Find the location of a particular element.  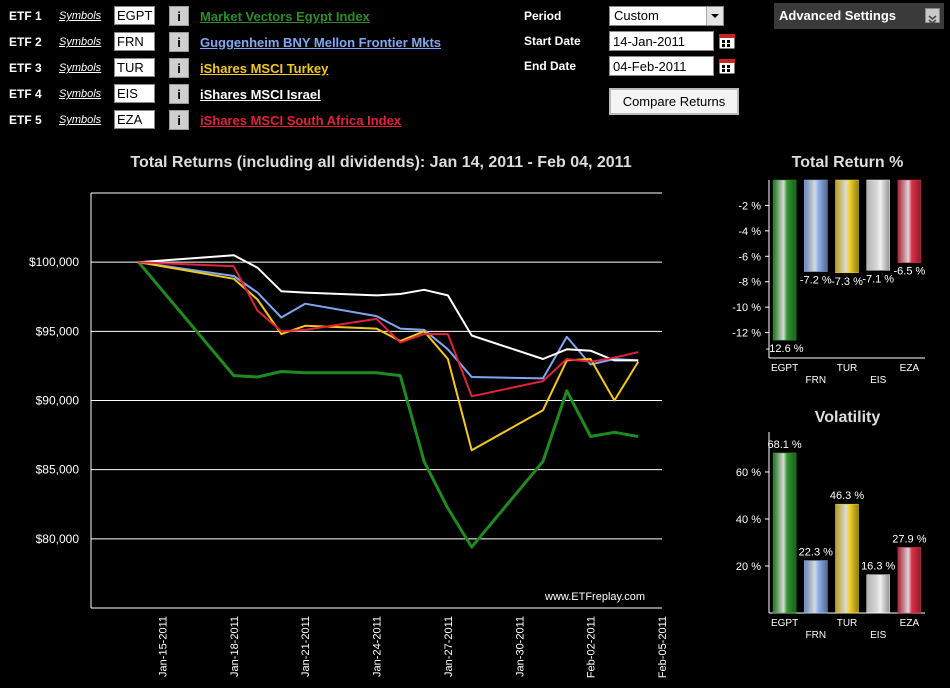

y-tick-label: 40 % is located at coordinates (748, 520).